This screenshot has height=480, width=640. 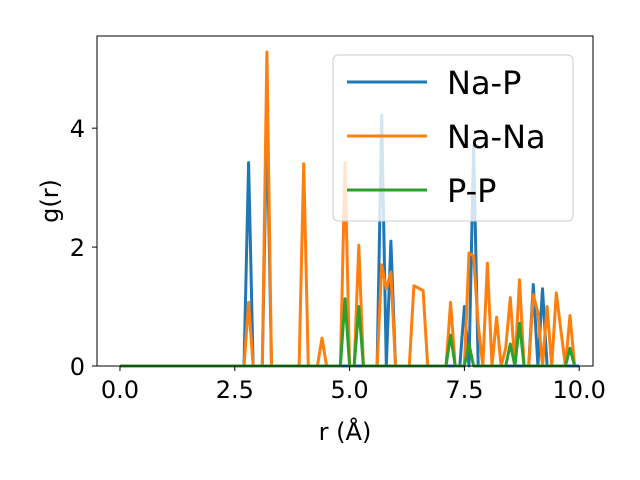 What do you see at coordinates (464, 390) in the screenshot?
I see `x-tick-label: 7.5` at bounding box center [464, 390].